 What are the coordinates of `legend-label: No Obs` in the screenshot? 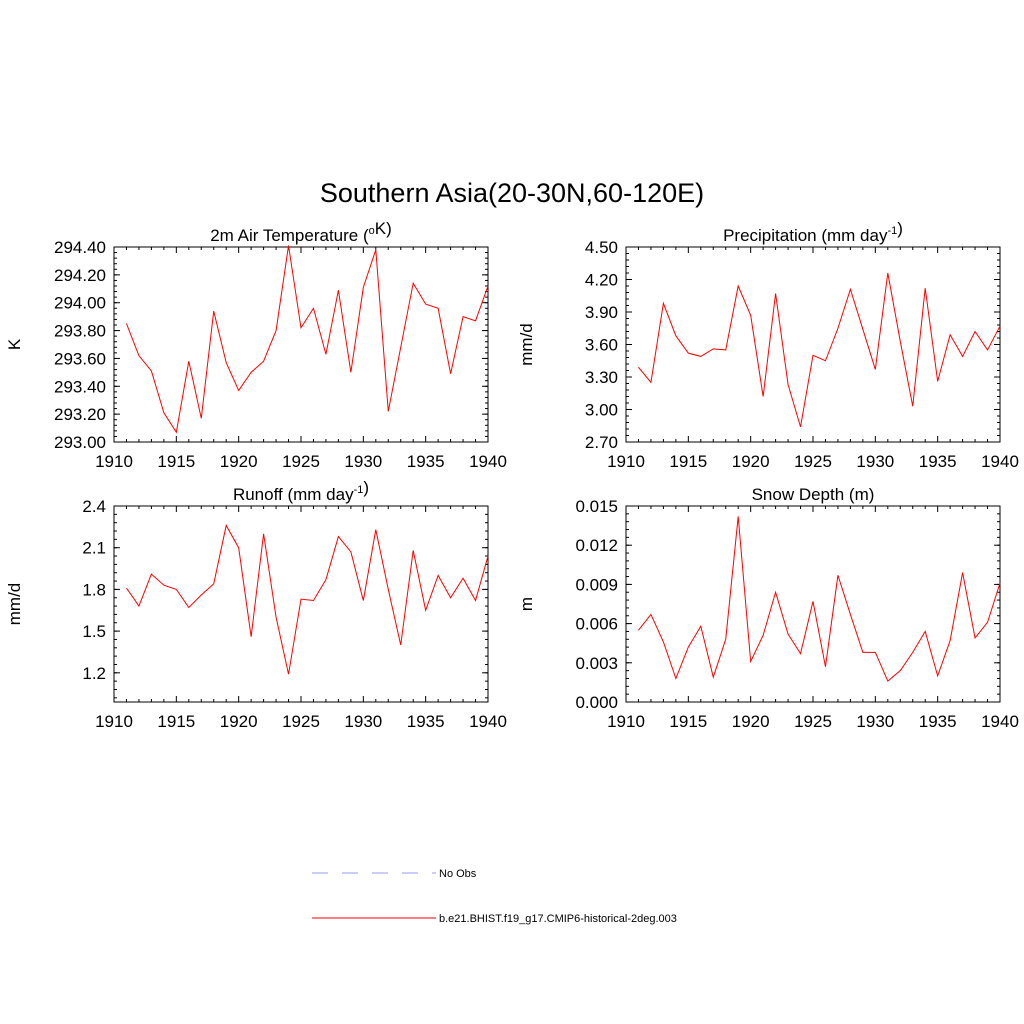 It's located at (458, 874).